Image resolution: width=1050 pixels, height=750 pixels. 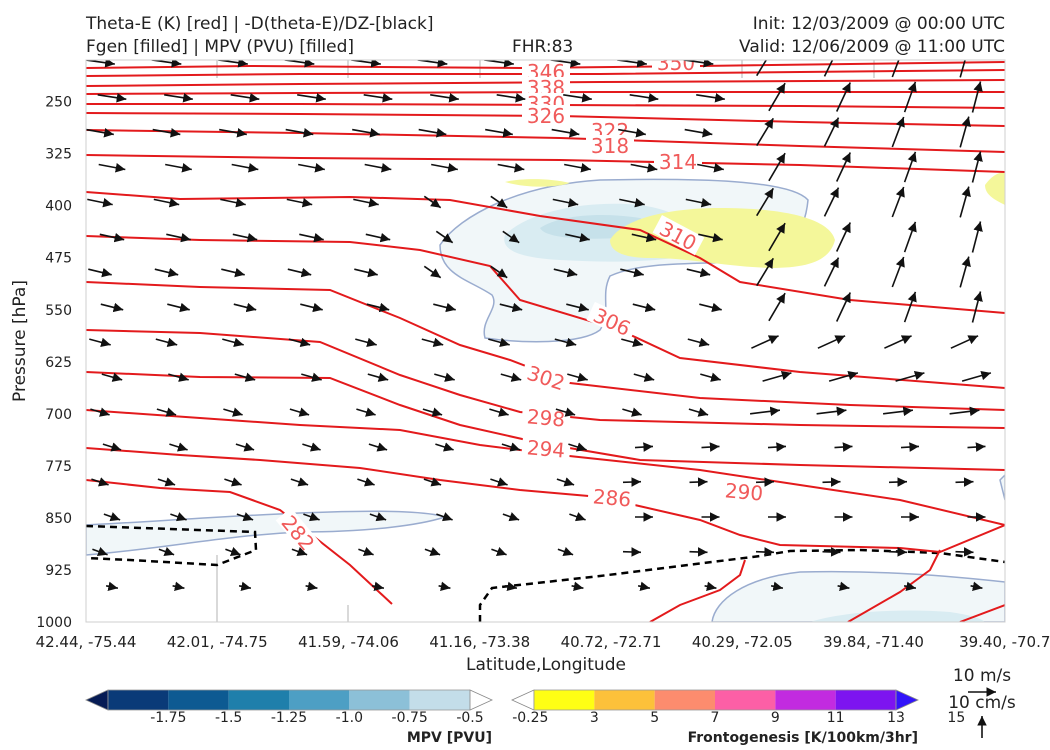 I want to click on colorbar-swatch, so click(x=258, y=700).